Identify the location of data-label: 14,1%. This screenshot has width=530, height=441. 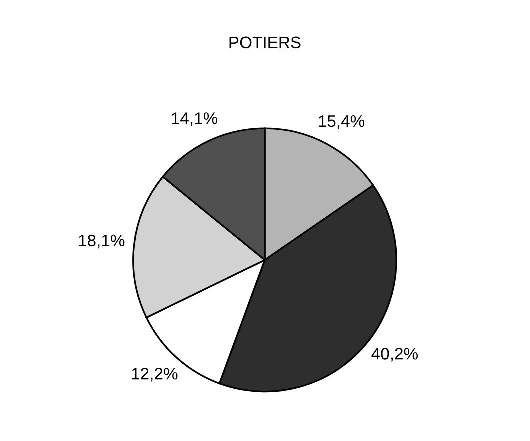
(195, 119).